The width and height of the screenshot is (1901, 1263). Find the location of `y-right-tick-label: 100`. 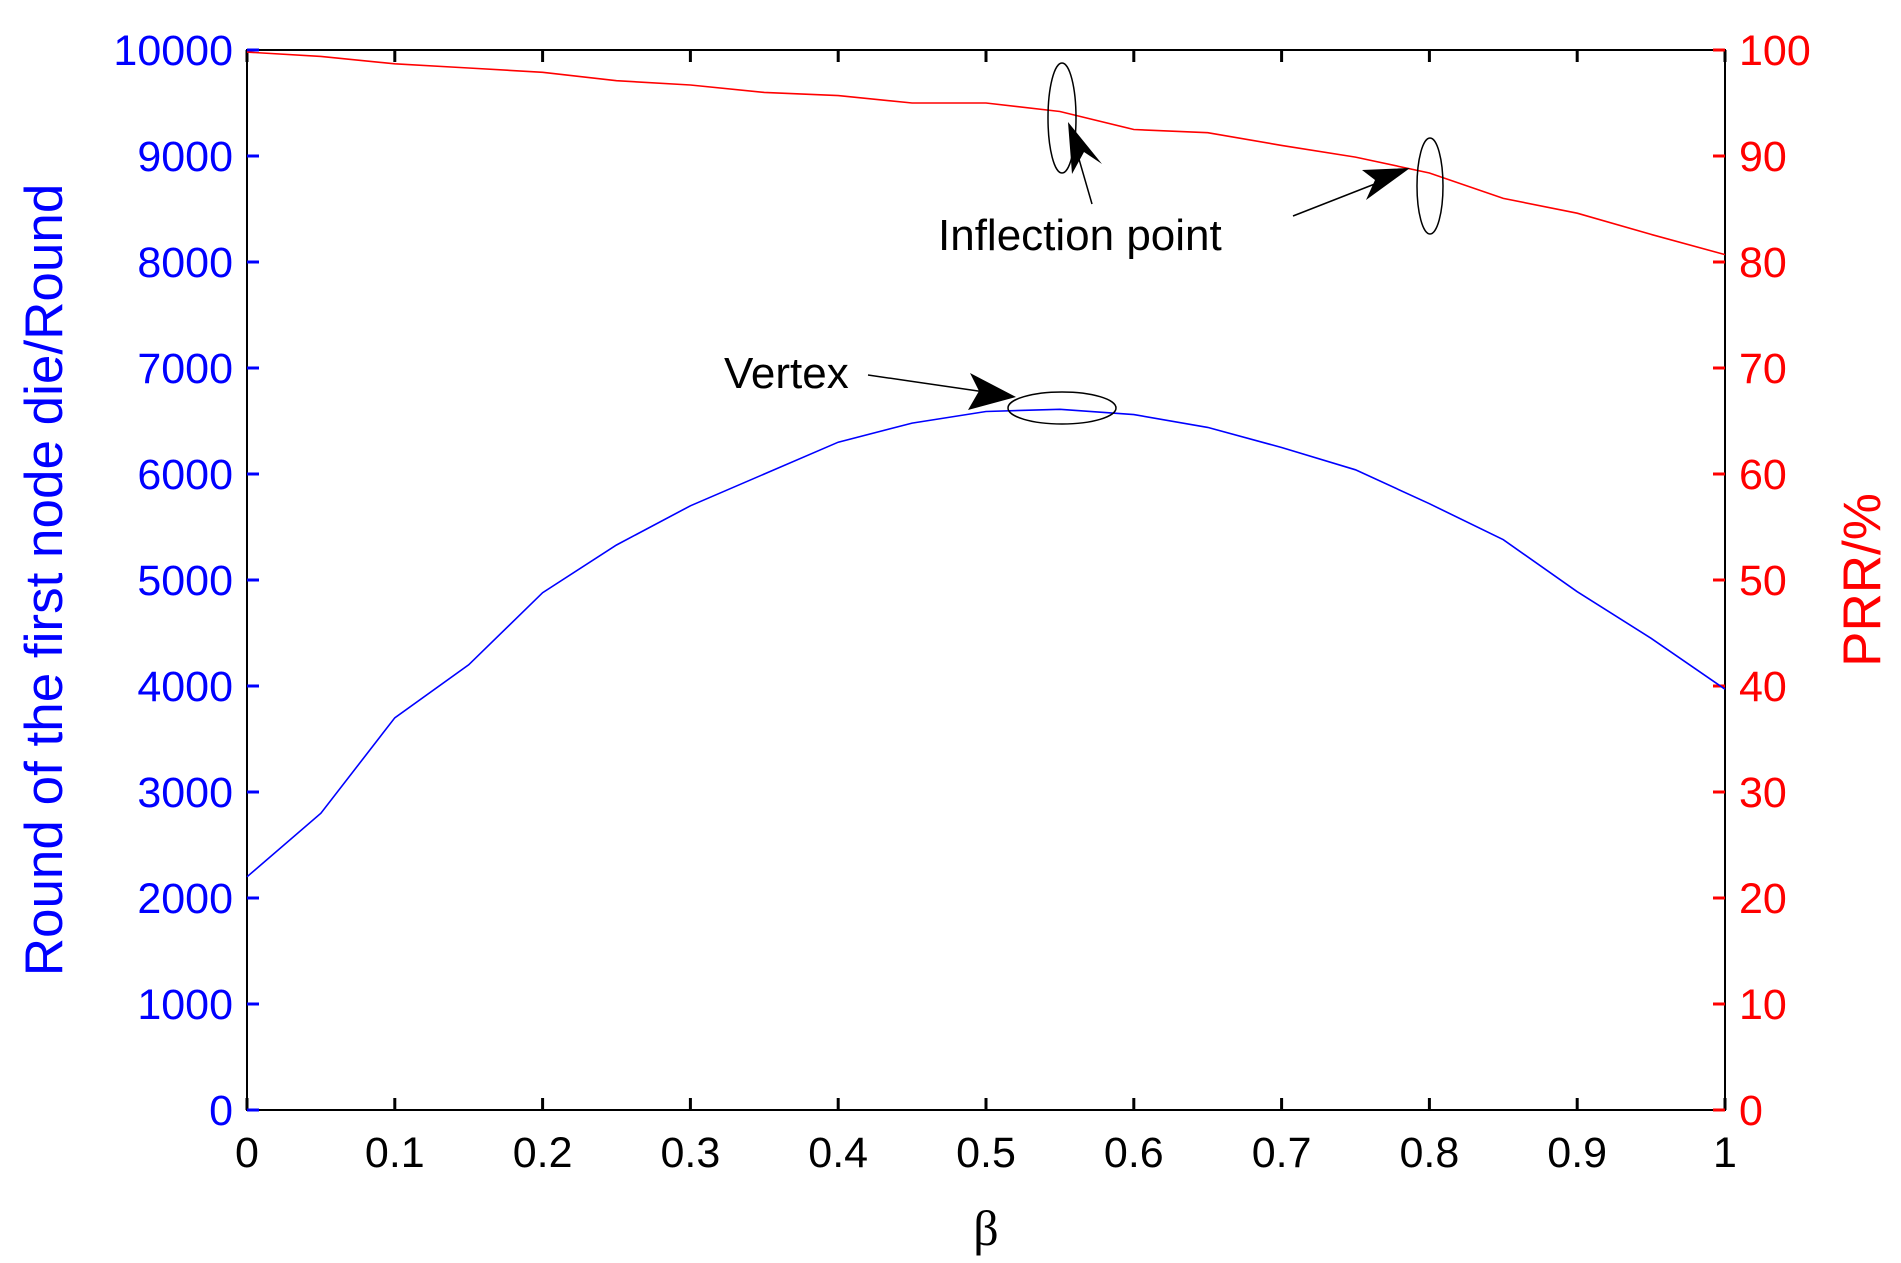

y-right-tick-label: 100 is located at coordinates (1775, 51).